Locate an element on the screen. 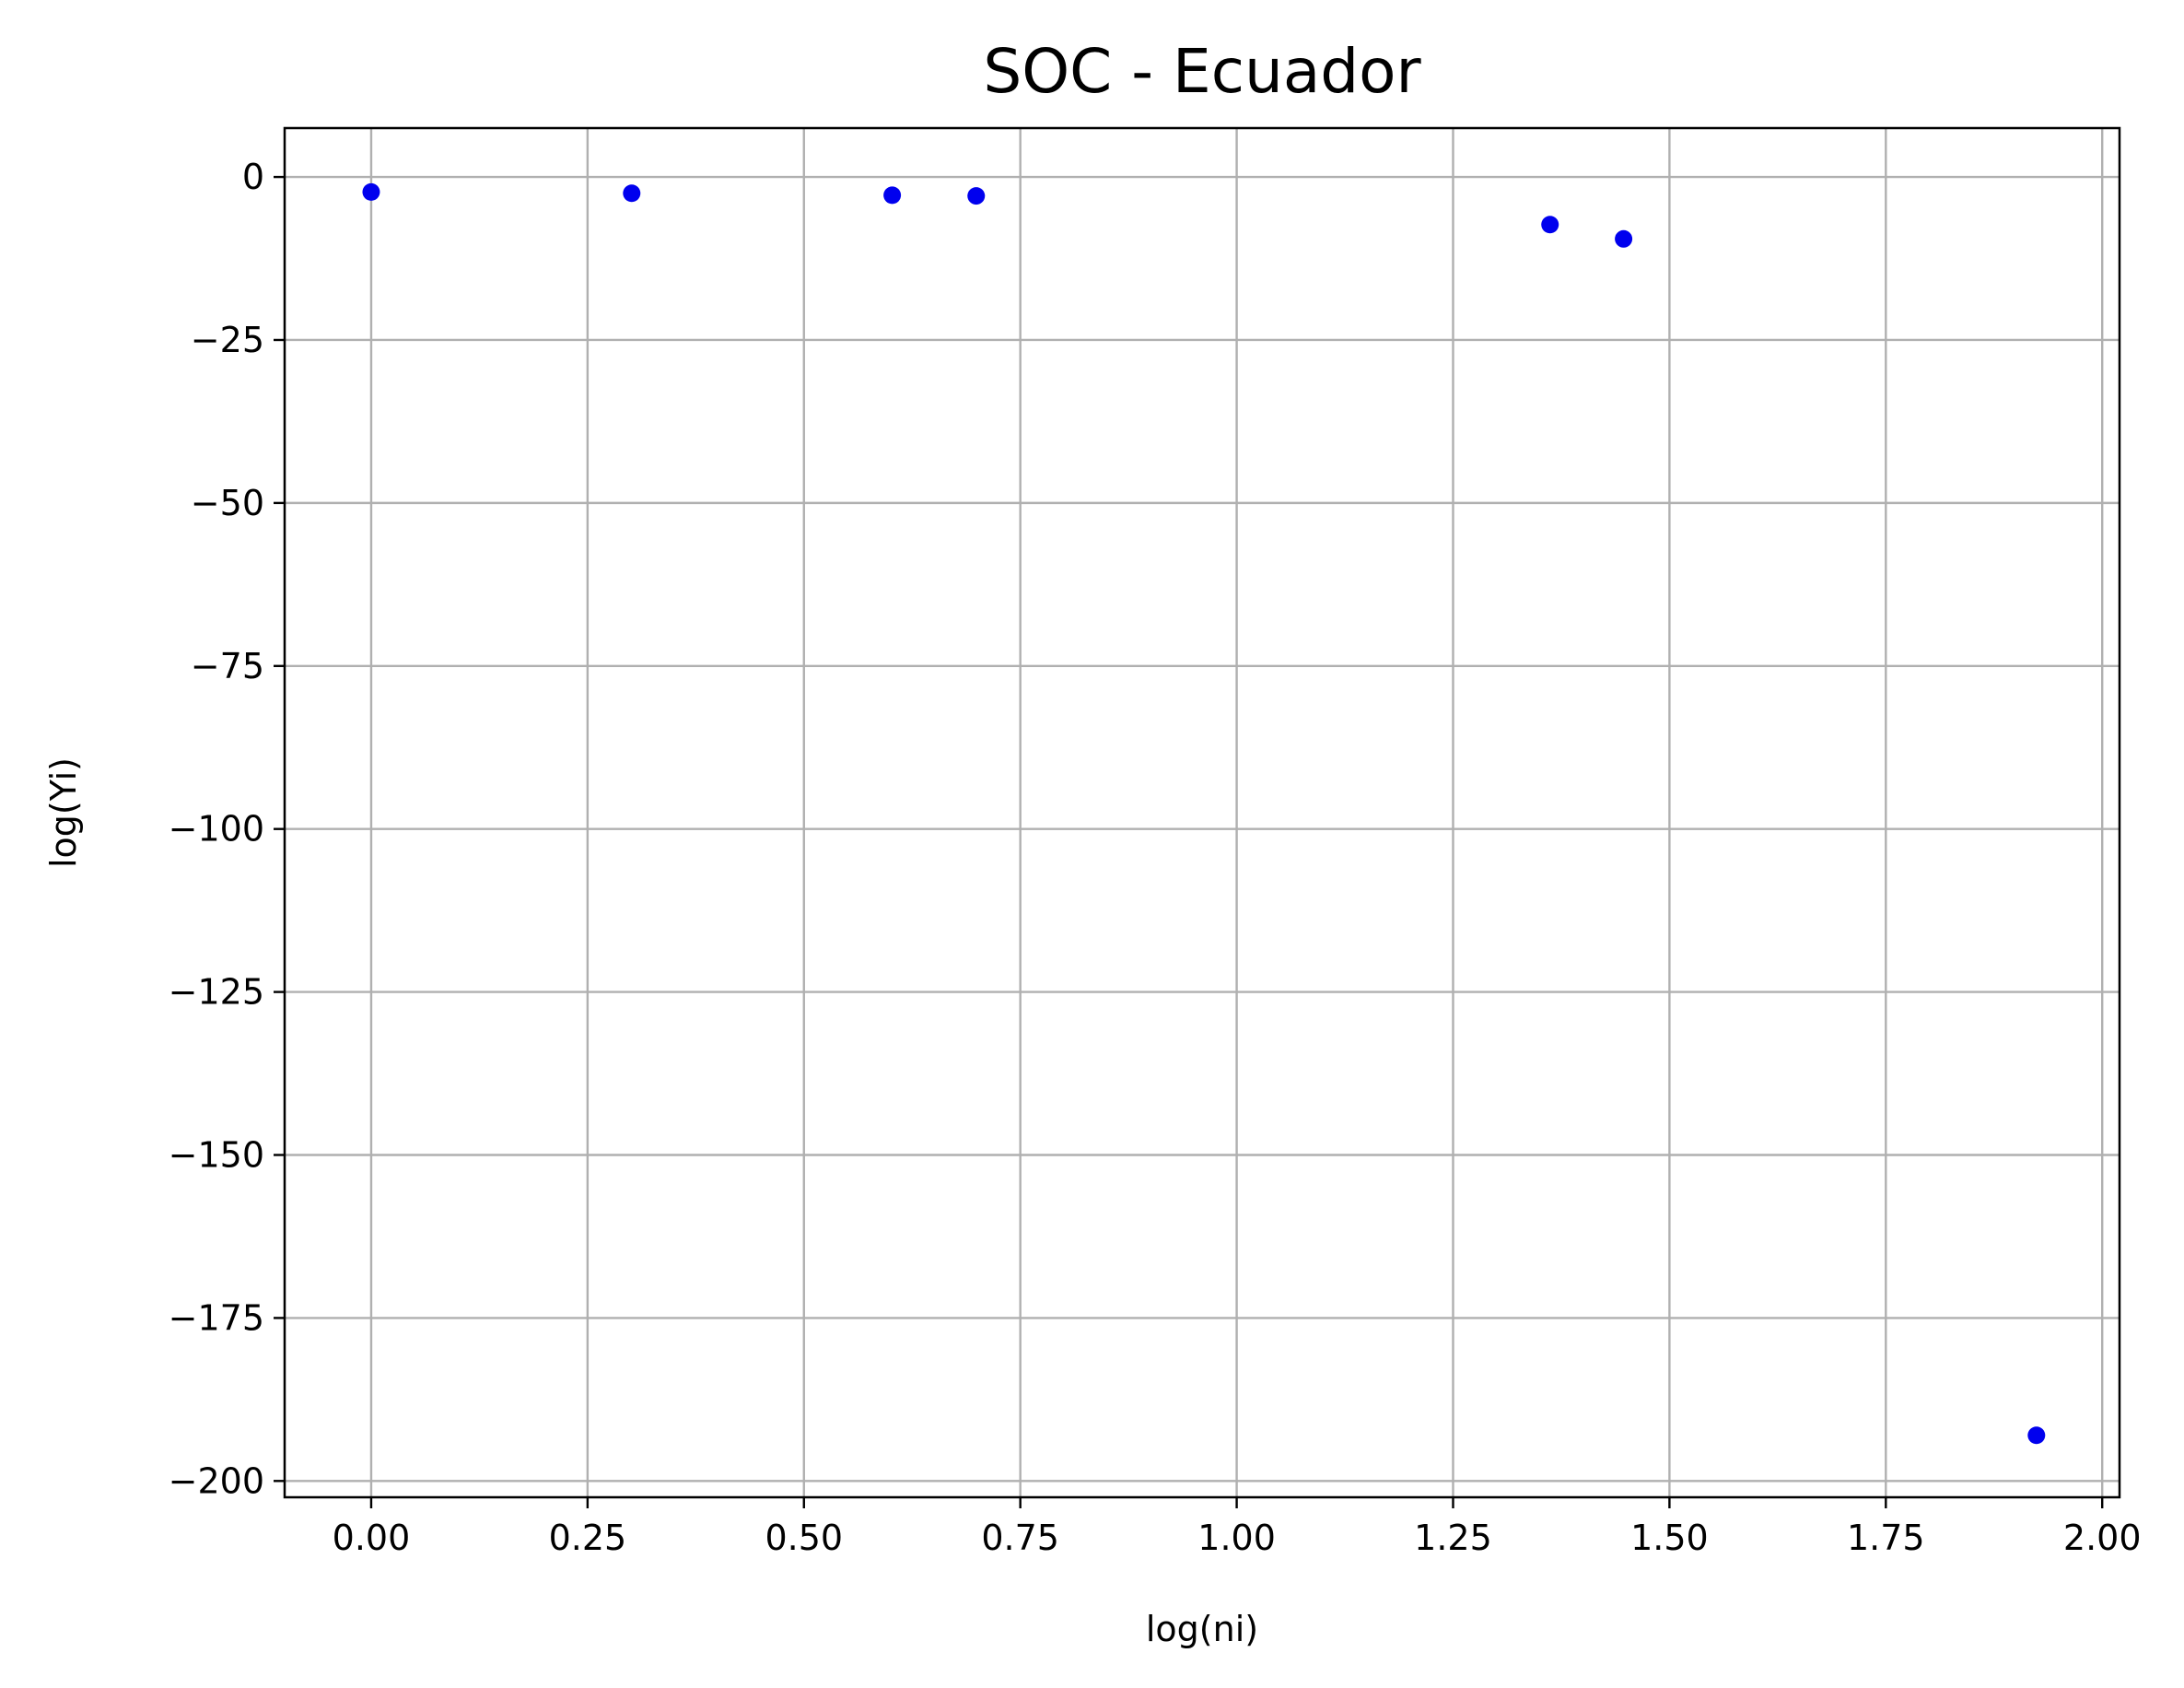 The width and height of the screenshot is (2184, 1688). x-axis-label: log(ni) is located at coordinates (1202, 1629).